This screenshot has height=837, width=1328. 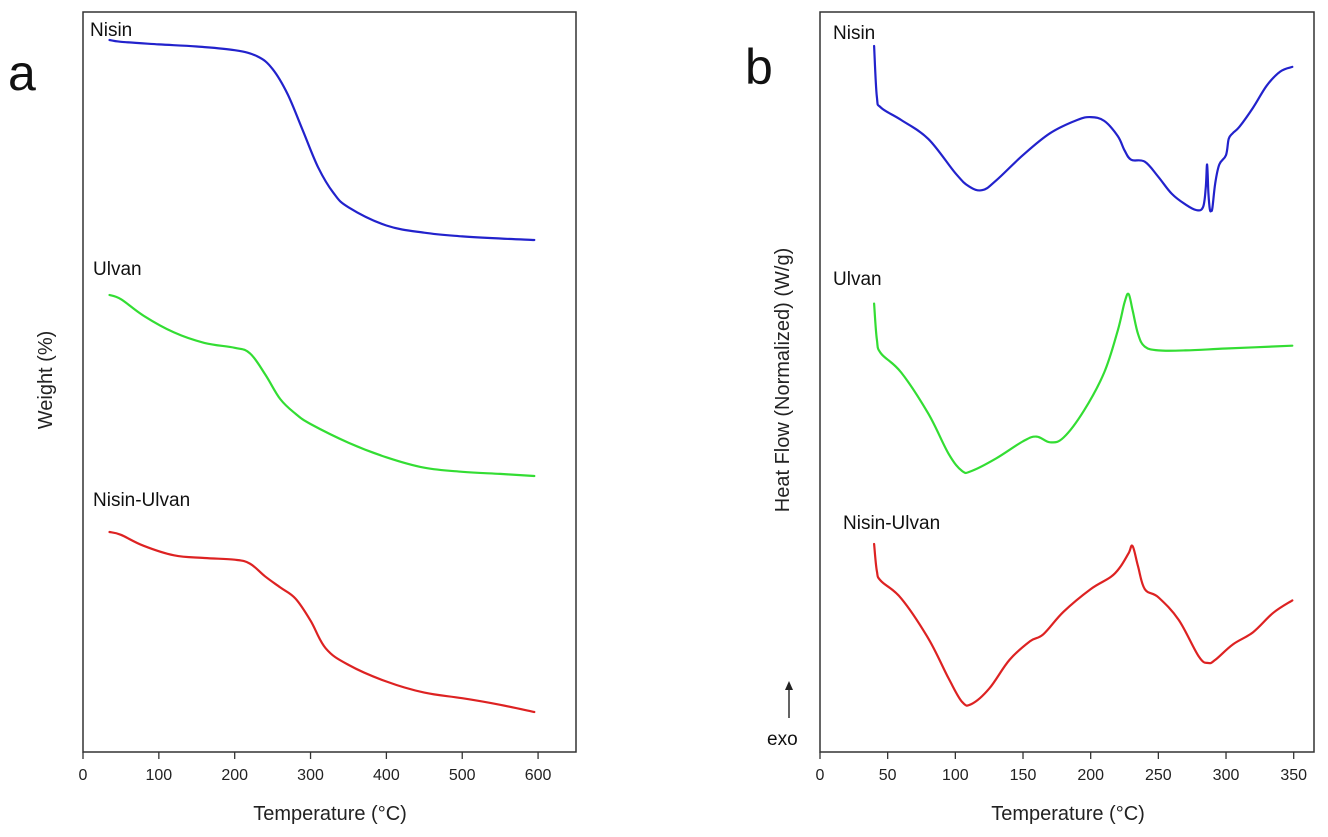 I want to click on panel-b-x-ticks: 0 50 100 150 200 250 300 350, so click(x=1061, y=768).